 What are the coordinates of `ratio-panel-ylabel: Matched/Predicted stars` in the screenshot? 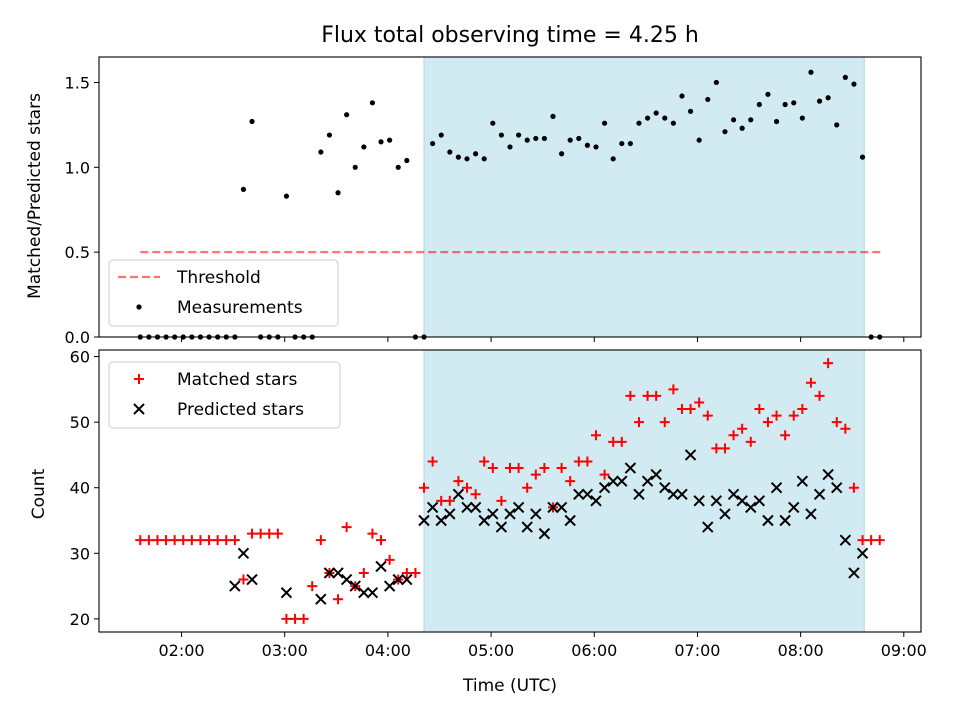 It's located at (35, 196).